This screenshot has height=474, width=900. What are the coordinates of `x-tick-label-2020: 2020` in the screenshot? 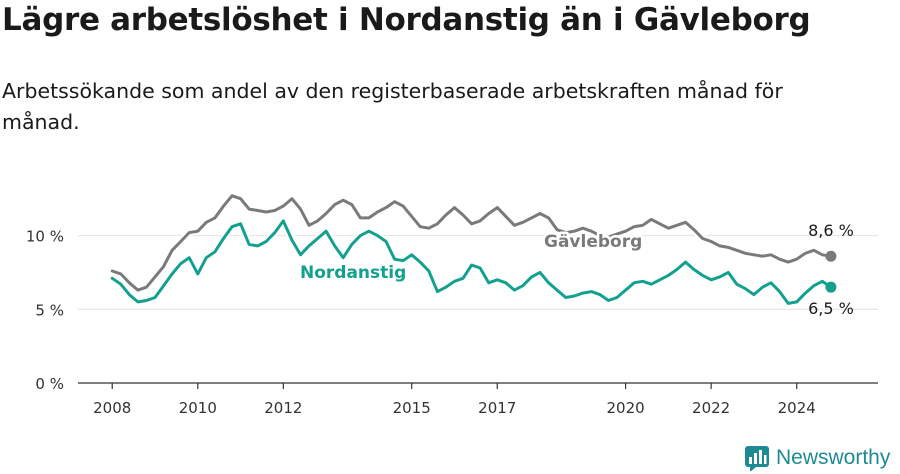 It's located at (625, 408).